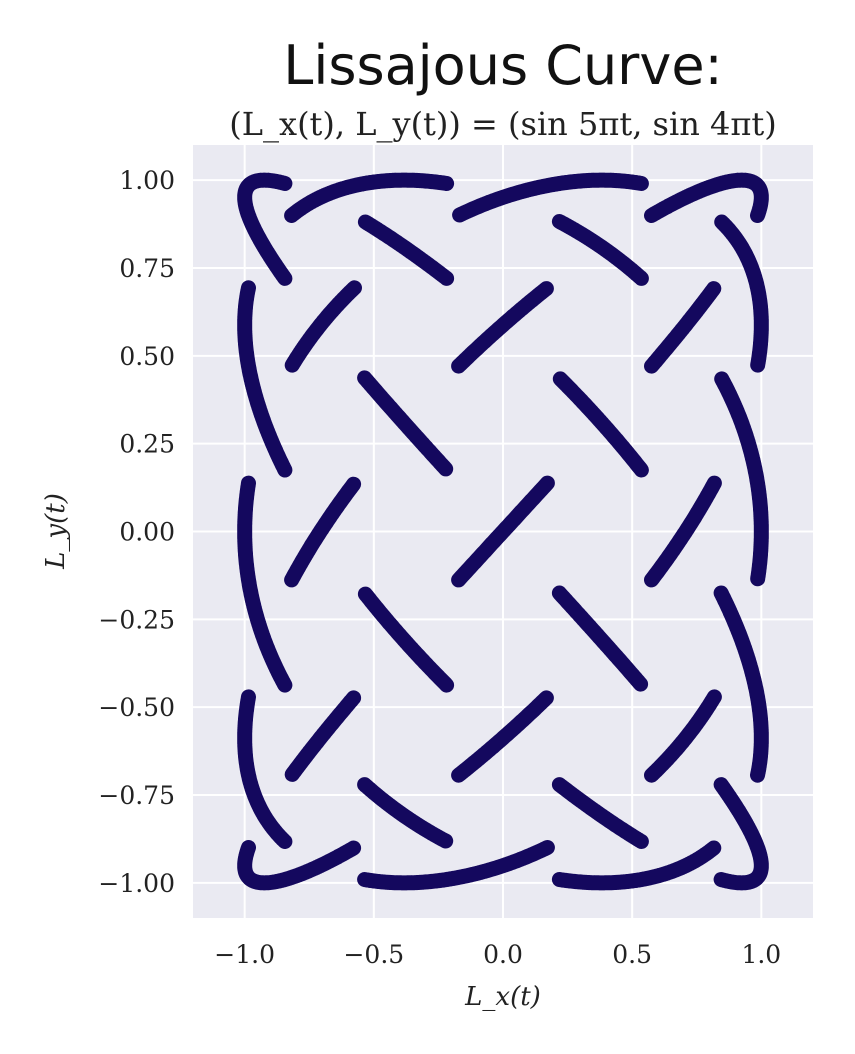 The width and height of the screenshot is (855, 1054). What do you see at coordinates (136, 795) in the screenshot?
I see `y-tick-label: −0.75` at bounding box center [136, 795].